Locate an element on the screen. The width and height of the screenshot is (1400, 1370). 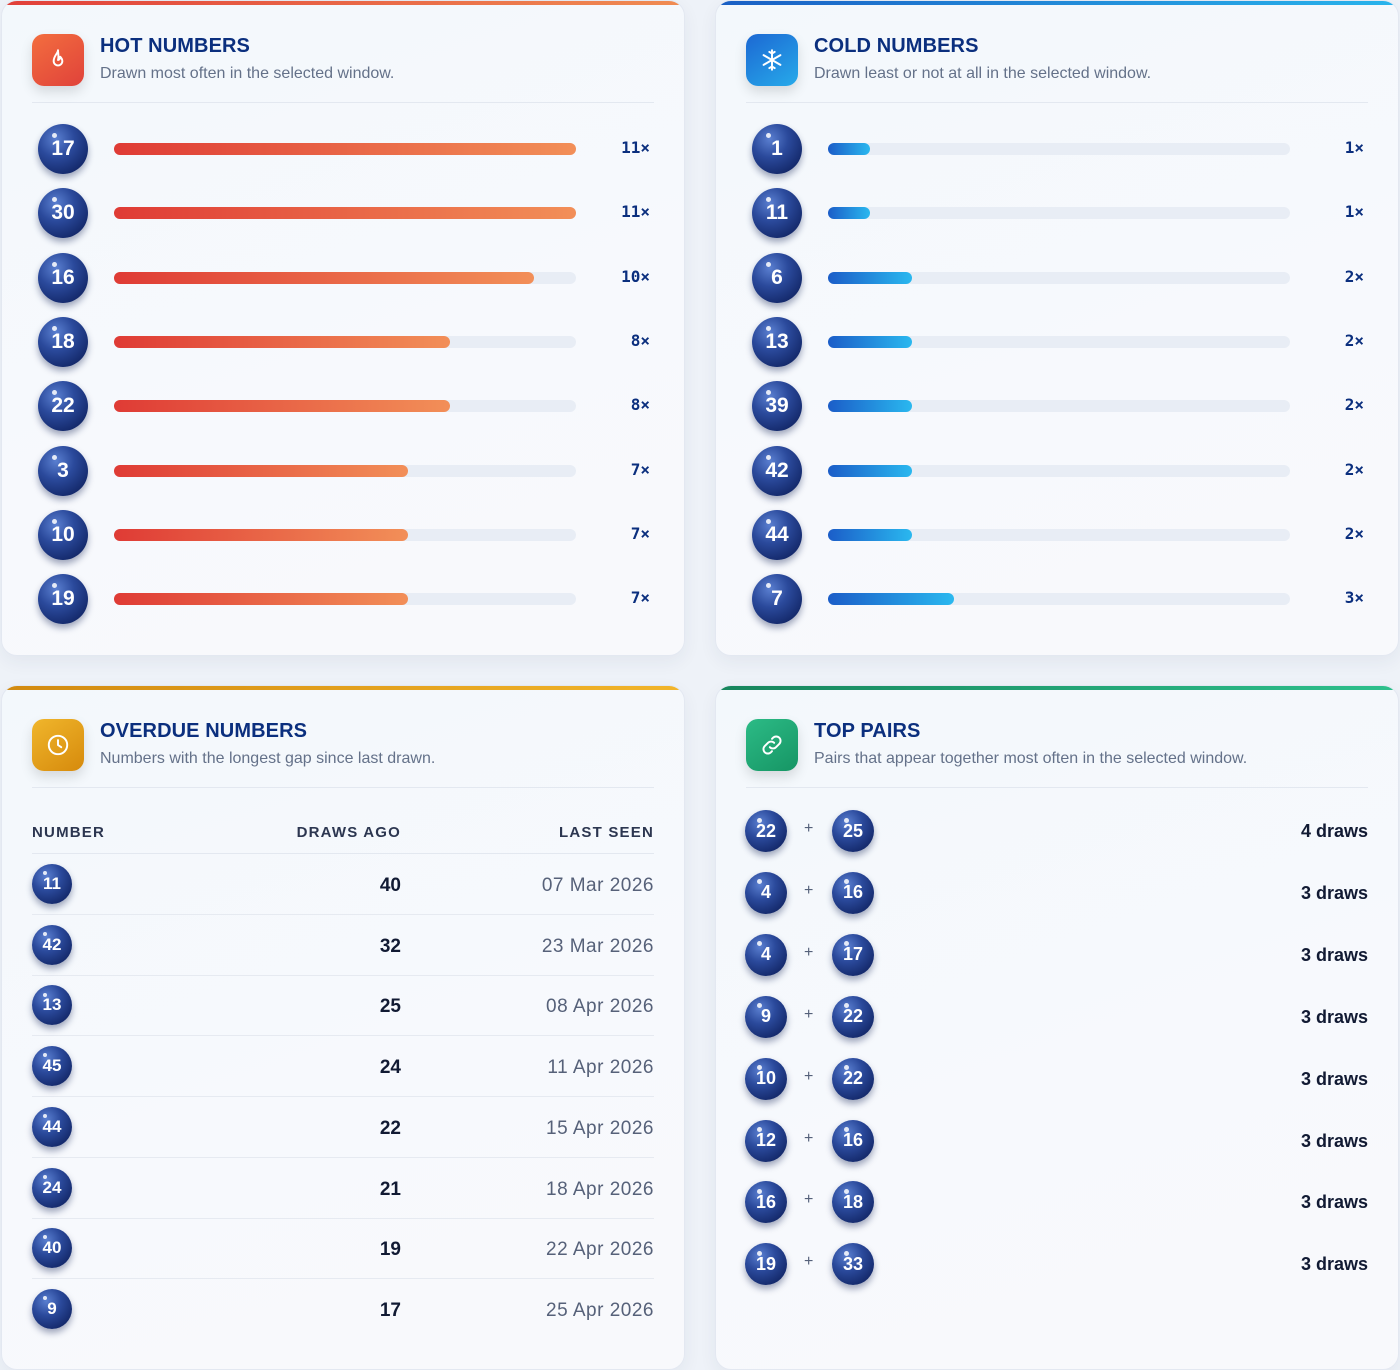
number-ball: 19 is located at coordinates (63, 599).